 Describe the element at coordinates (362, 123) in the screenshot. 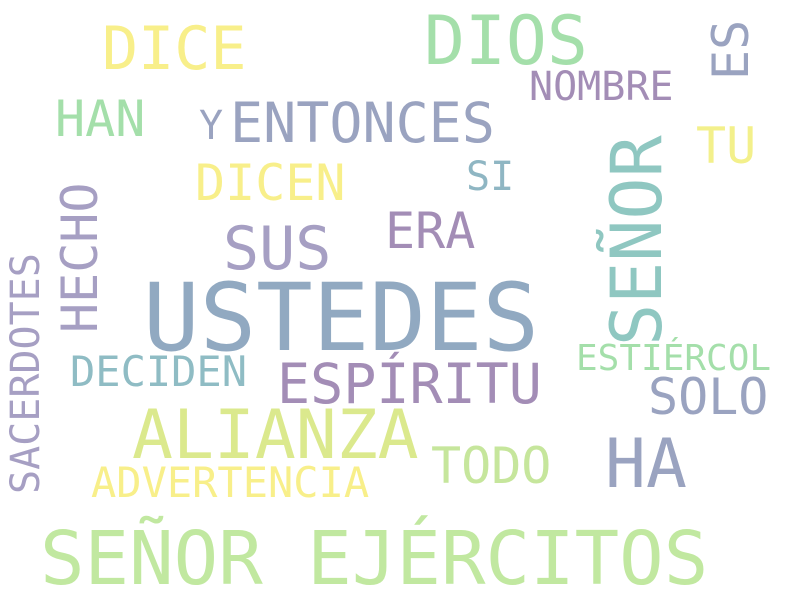

I see `word-entonces: ENTONCES` at that location.